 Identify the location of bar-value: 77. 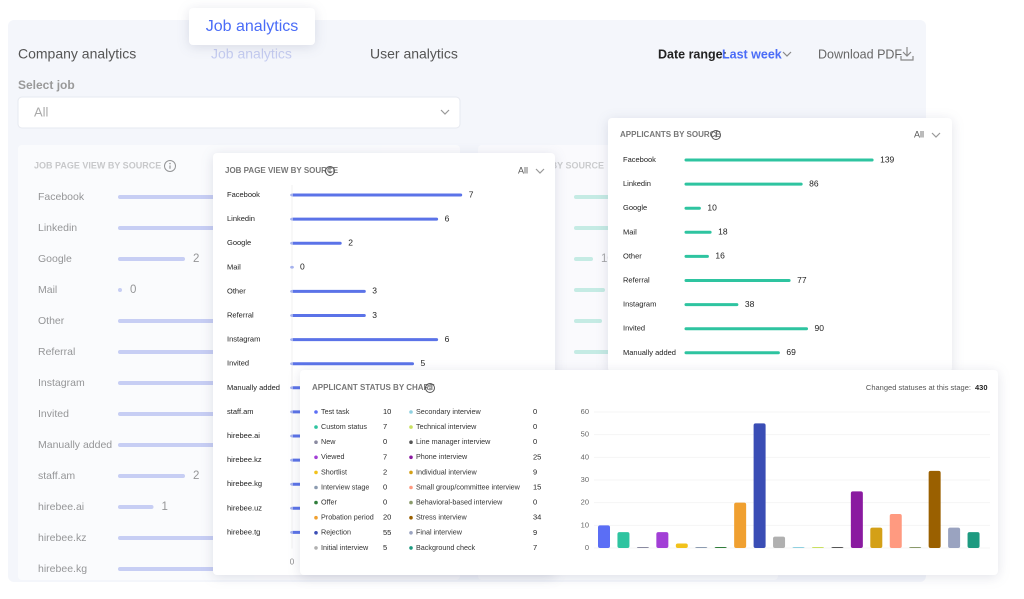
(802, 280).